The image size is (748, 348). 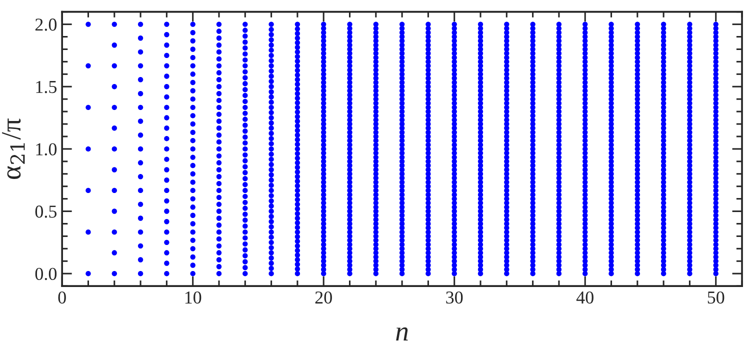 What do you see at coordinates (585, 297) in the screenshot?
I see `x-tick-label: 40` at bounding box center [585, 297].